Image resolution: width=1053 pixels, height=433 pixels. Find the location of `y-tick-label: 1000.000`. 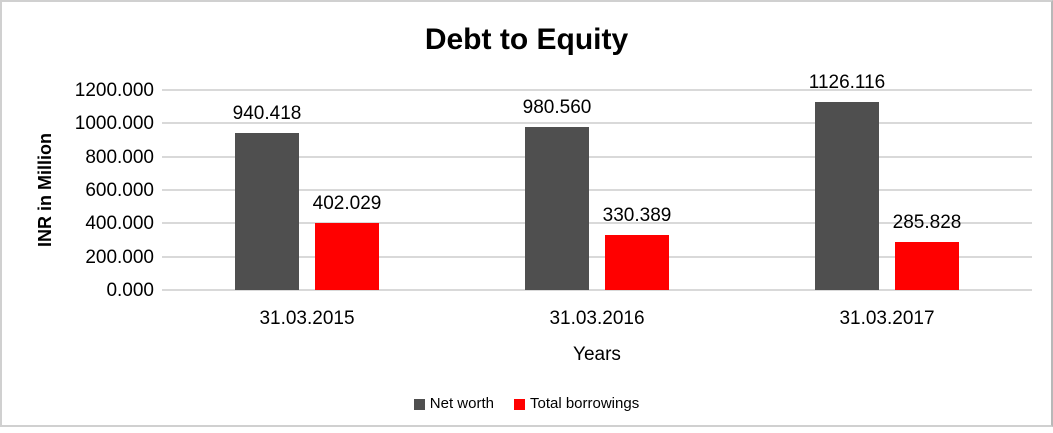

y-tick-label: 1000.000 is located at coordinates (114, 124).